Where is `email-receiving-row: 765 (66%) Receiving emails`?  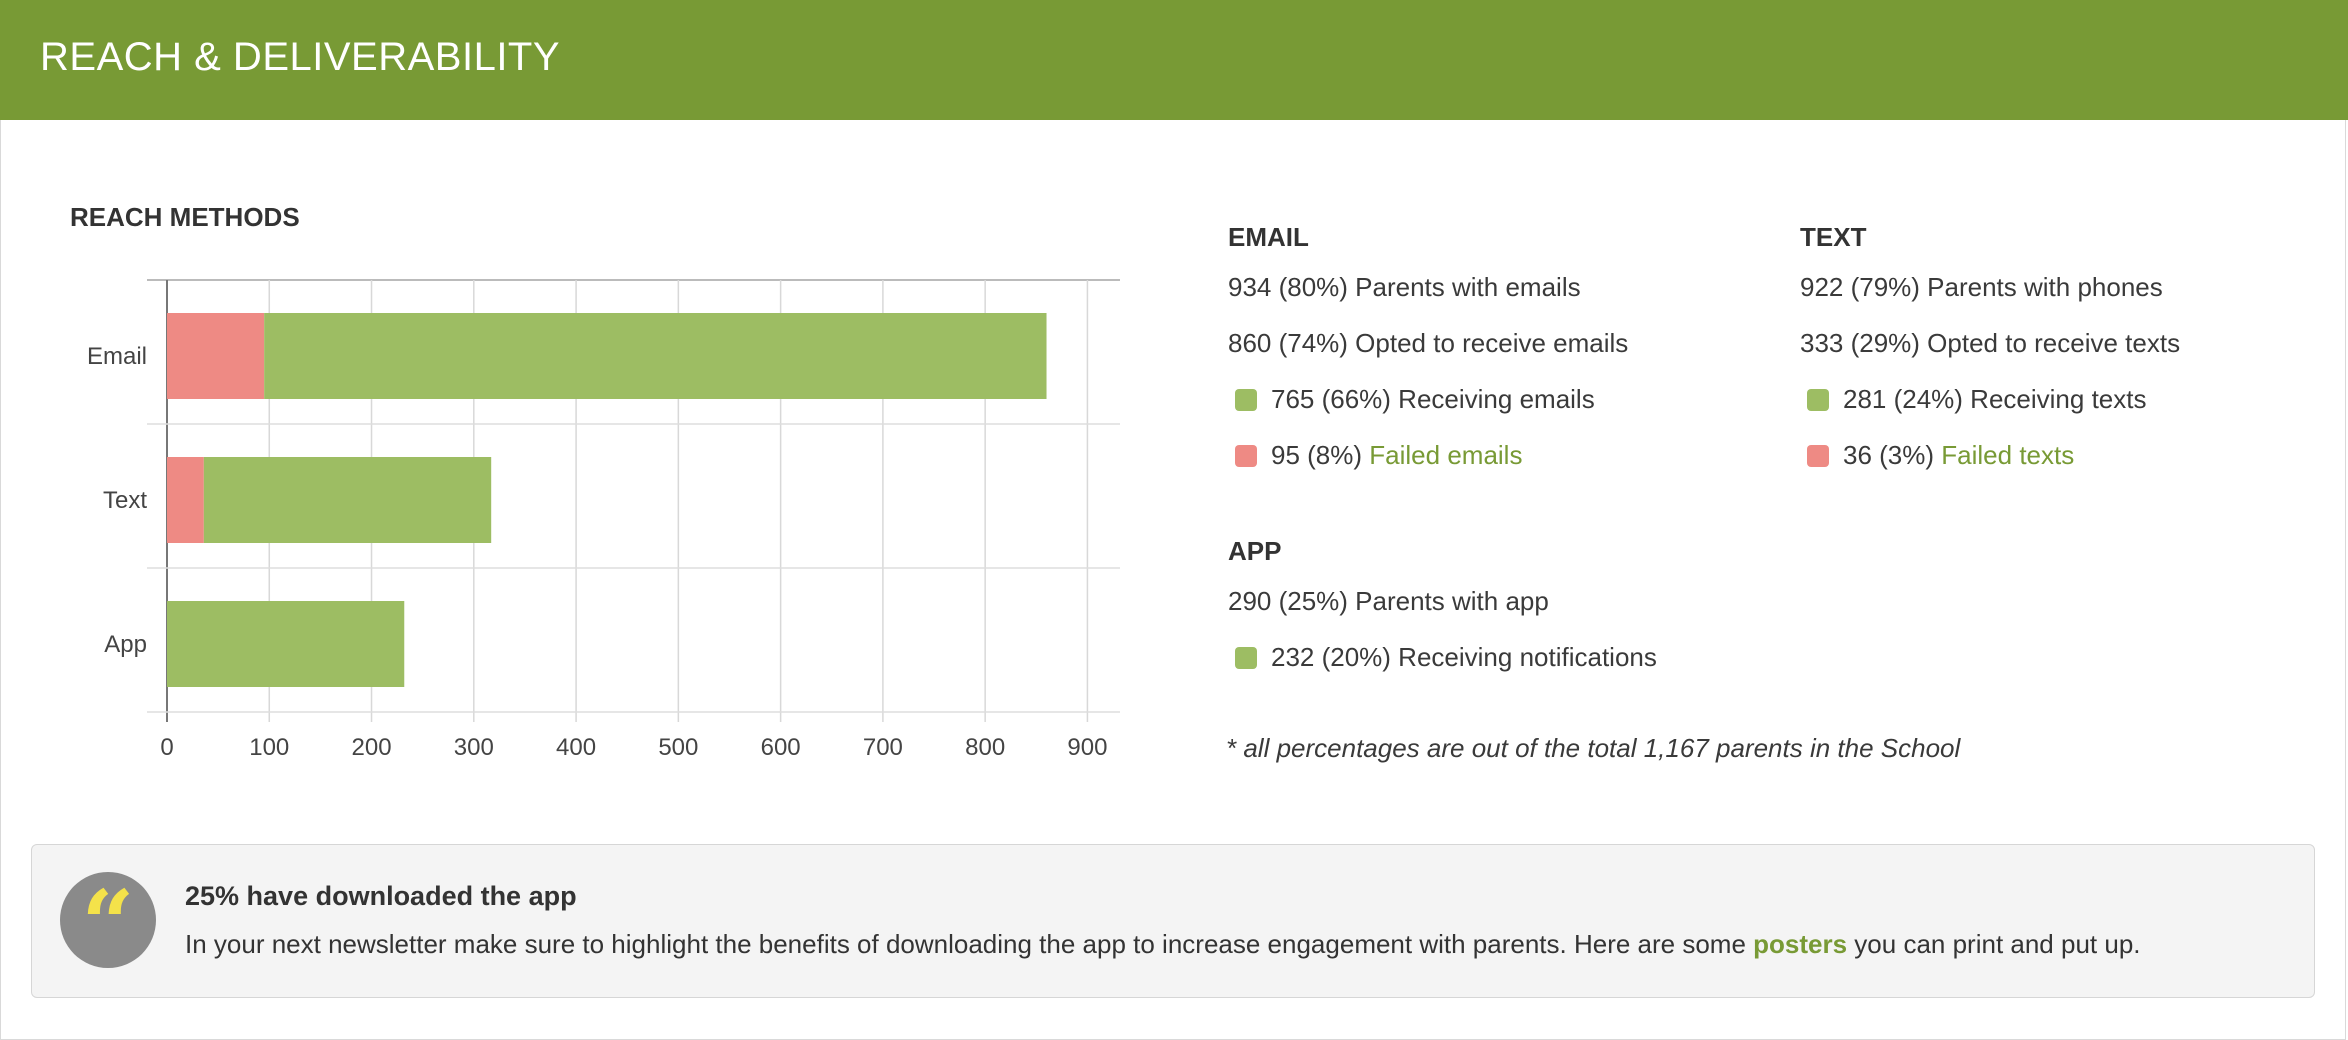 email-receiving-row: 765 (66%) Receiving emails is located at coordinates (1411, 399).